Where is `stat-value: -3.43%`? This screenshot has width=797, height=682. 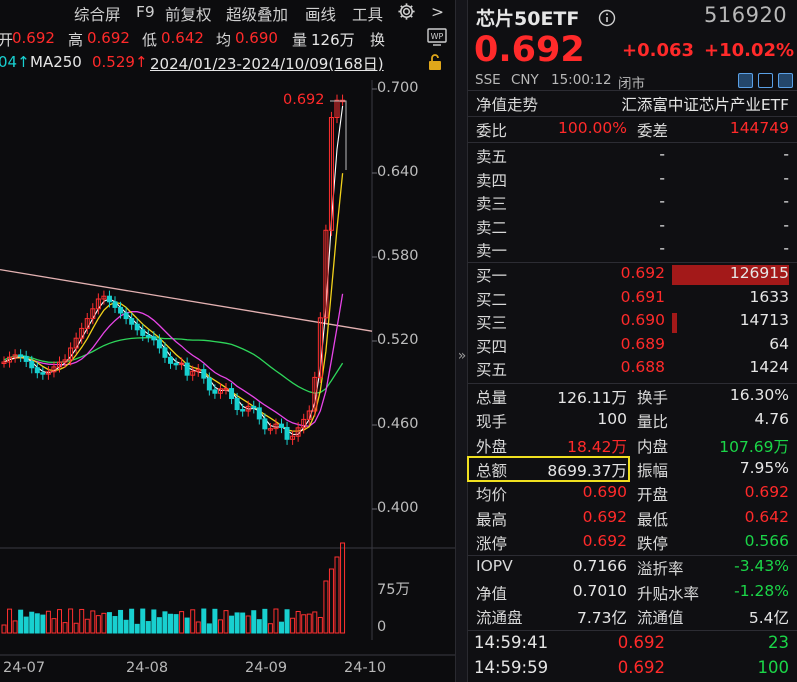 stat-value: -3.43% is located at coordinates (761, 566).